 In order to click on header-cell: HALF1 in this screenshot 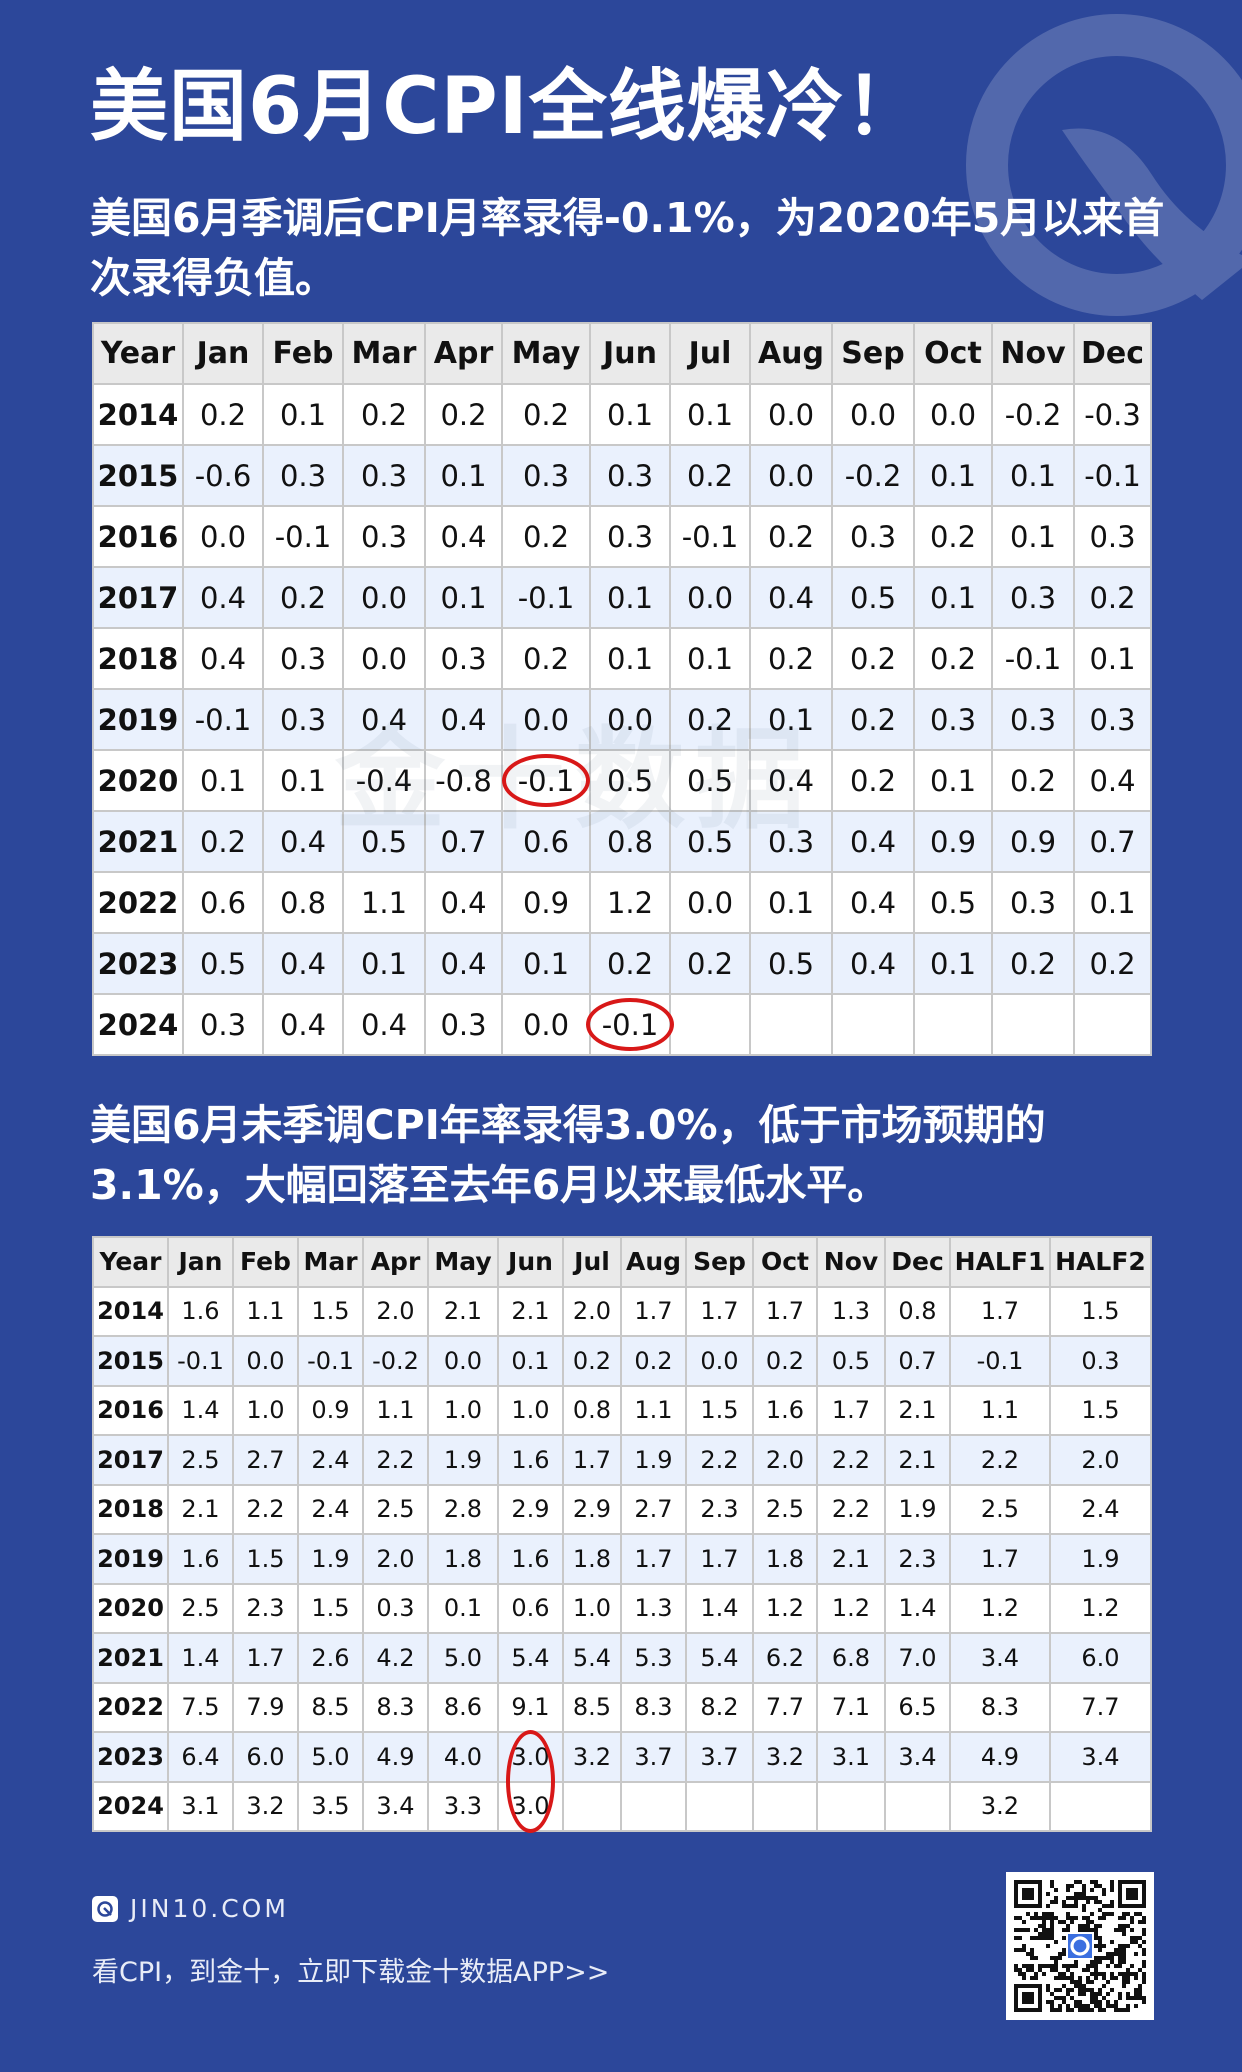, I will do `click(1000, 1262)`.